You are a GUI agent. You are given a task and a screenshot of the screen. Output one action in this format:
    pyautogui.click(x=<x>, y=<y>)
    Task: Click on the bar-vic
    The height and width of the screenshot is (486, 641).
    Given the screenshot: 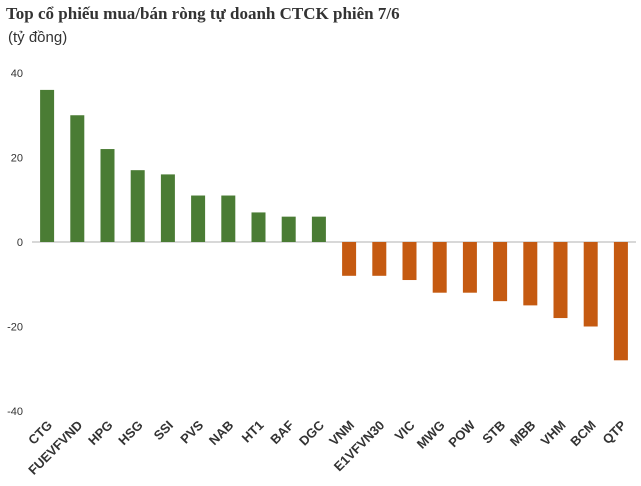 What is the action you would take?
    pyautogui.click(x=409, y=261)
    